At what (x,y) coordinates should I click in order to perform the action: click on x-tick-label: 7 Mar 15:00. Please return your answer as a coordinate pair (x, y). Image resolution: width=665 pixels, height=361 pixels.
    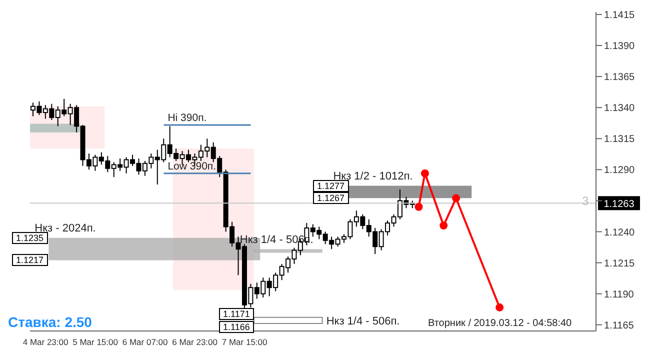
    Looking at the image, I should click on (245, 342).